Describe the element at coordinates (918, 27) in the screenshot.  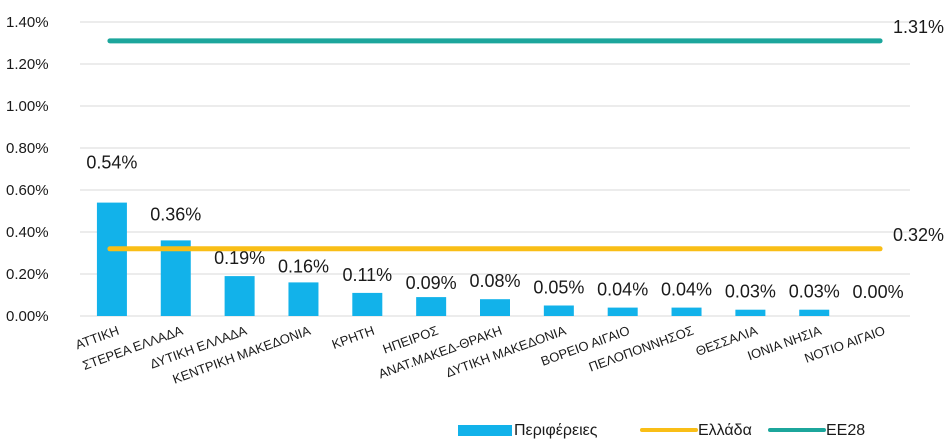
I see `line-end-label: 1.31%` at that location.